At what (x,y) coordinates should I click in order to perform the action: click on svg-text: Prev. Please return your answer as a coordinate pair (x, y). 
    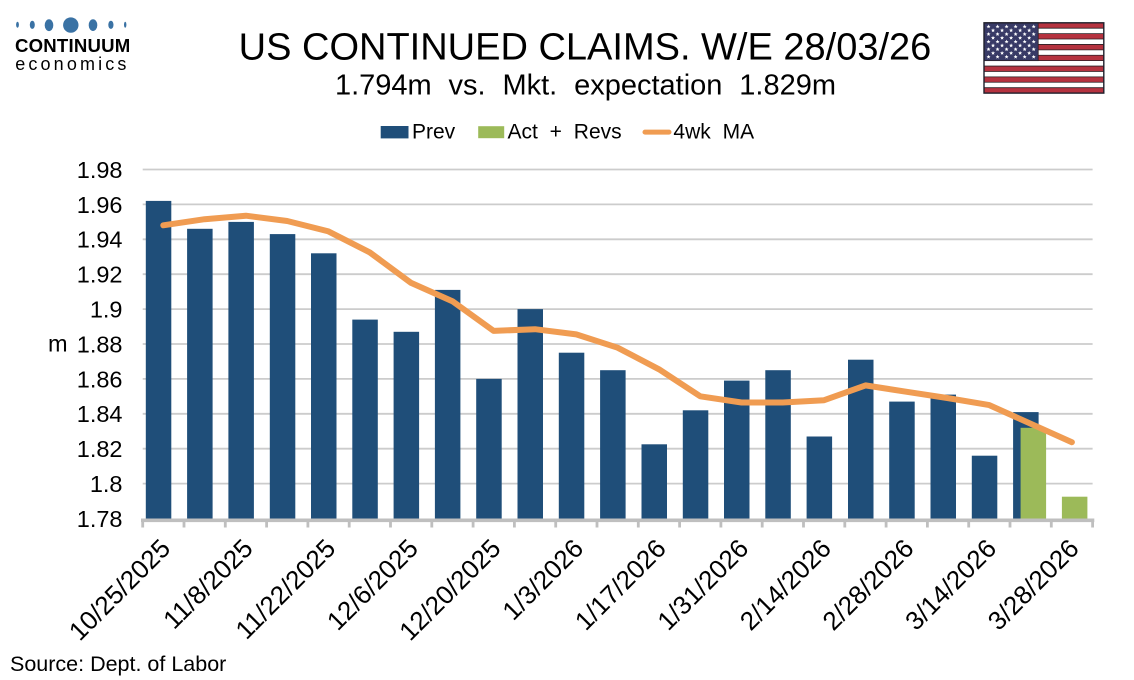
    Looking at the image, I should click on (434, 131).